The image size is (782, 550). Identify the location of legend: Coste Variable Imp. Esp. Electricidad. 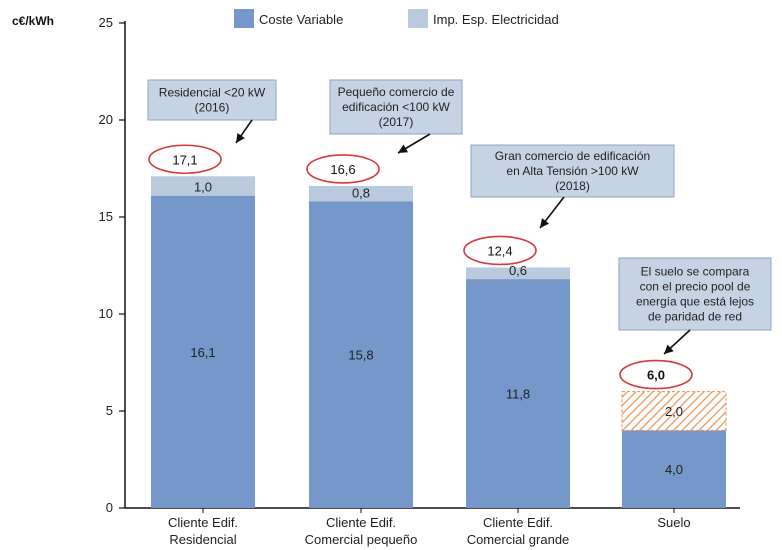
(396, 18).